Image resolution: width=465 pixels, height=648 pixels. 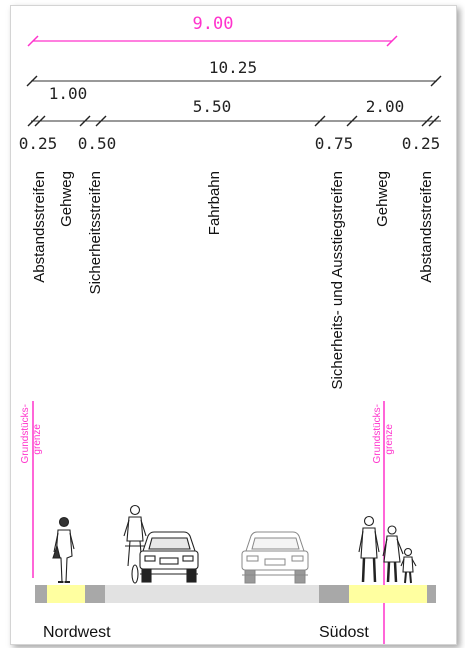 I want to click on dimension-label-0-25-left: 0.25, so click(x=38, y=143).